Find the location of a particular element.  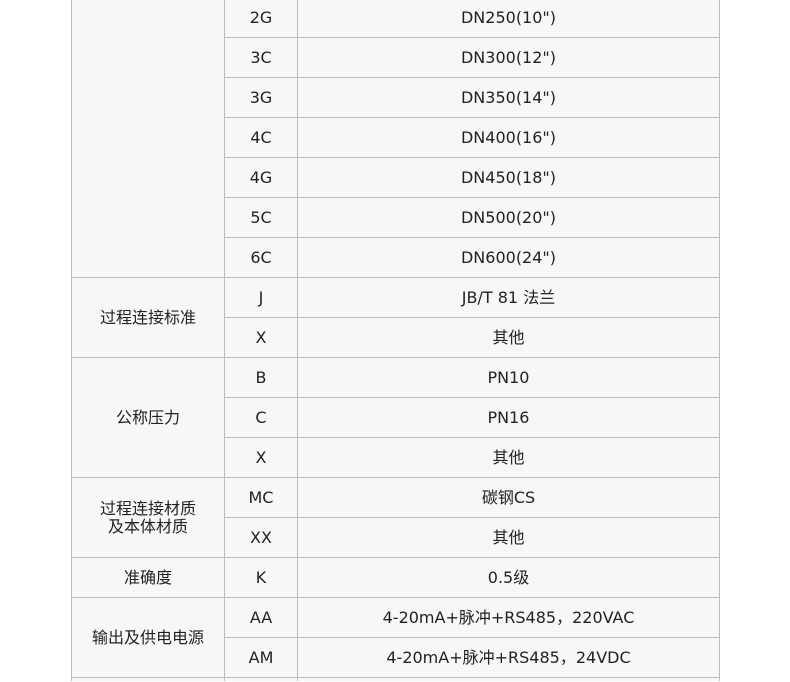

description-cell: DN300(12") is located at coordinates (508, 57).